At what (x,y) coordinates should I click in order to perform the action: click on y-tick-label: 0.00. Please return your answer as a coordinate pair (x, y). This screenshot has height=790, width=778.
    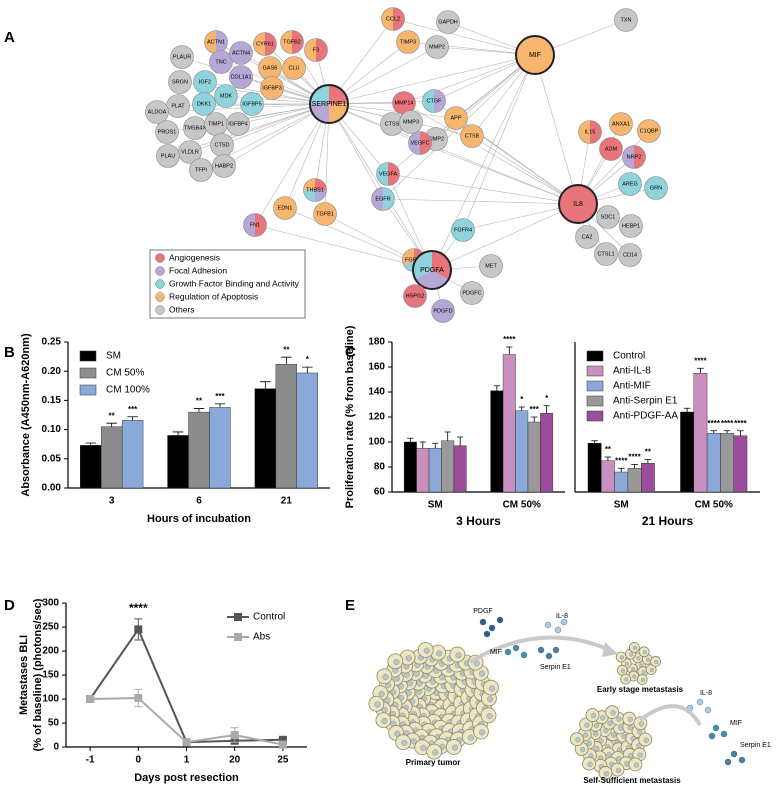
    Looking at the image, I should click on (52, 488).